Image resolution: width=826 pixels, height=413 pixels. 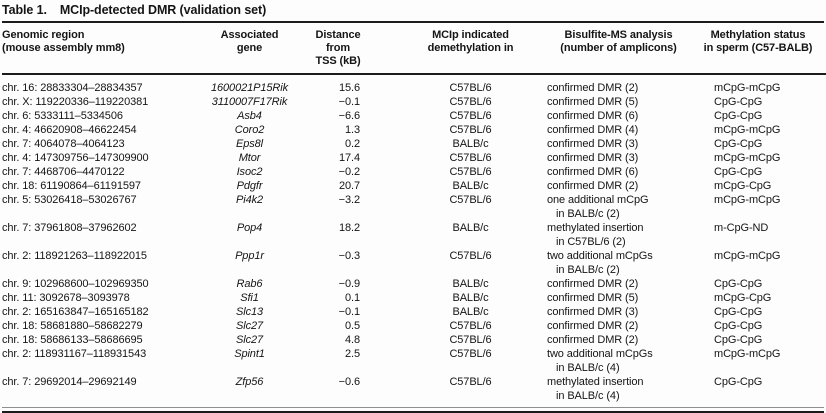 I want to click on cell-distance: −0.3, so click(x=349, y=256).